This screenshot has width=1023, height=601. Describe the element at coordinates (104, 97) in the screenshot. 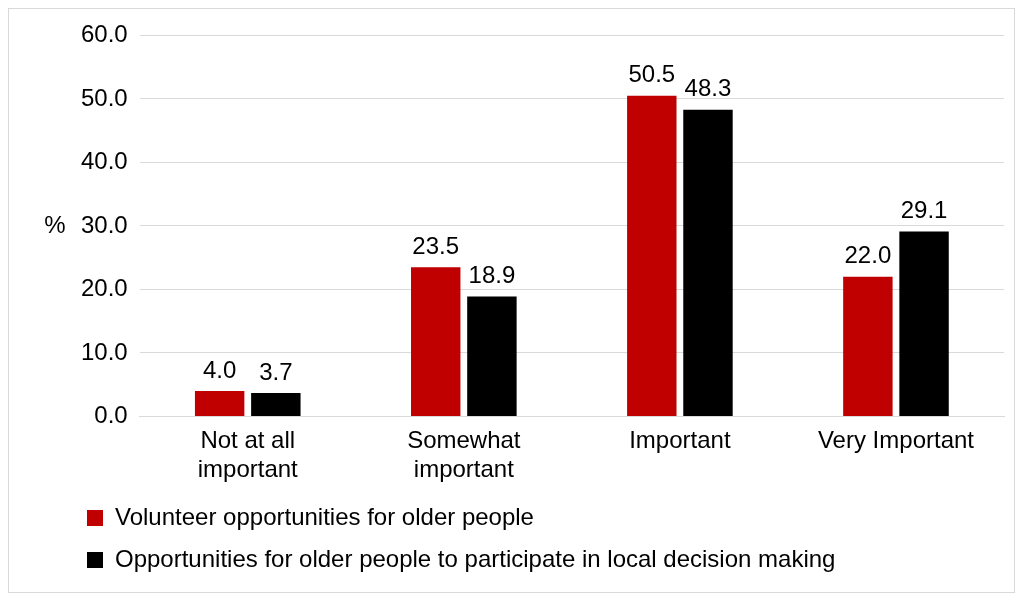

I see `y-tick-label: 50.0` at that location.